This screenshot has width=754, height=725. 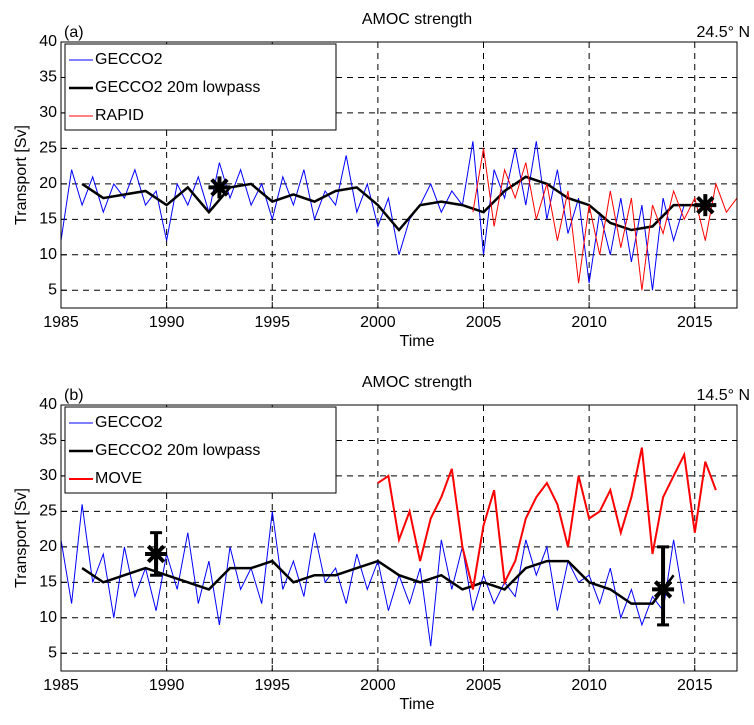 I want to click on annotation: 24.5° N, so click(x=723, y=32).